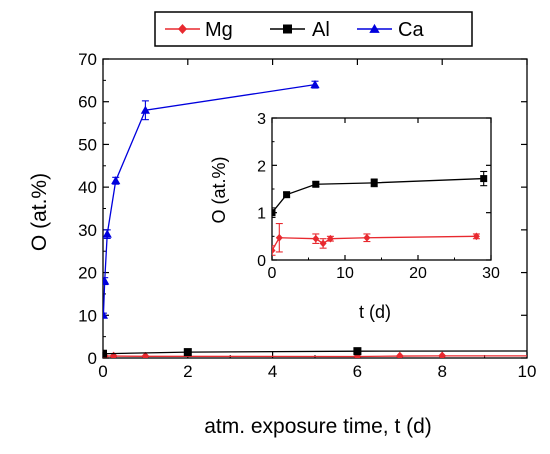 This screenshot has width=550, height=454. I want to click on main-y-tick-label: 30, so click(87, 230).